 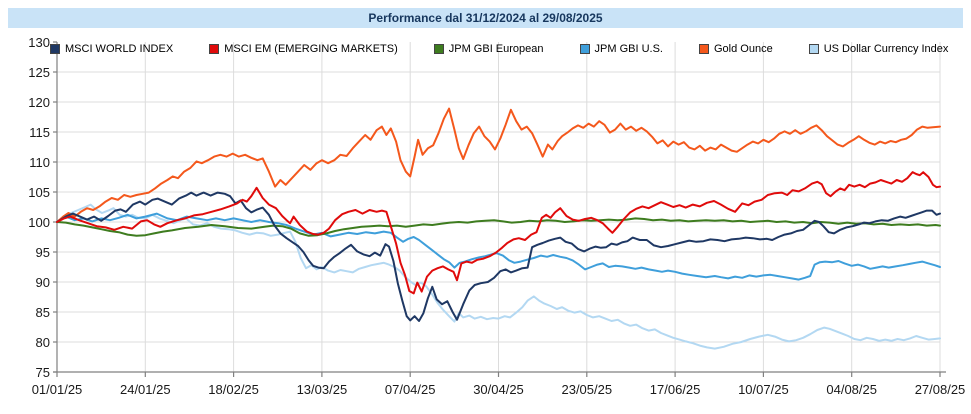 I want to click on legend-label: JPM GBI European, so click(x=496, y=49).